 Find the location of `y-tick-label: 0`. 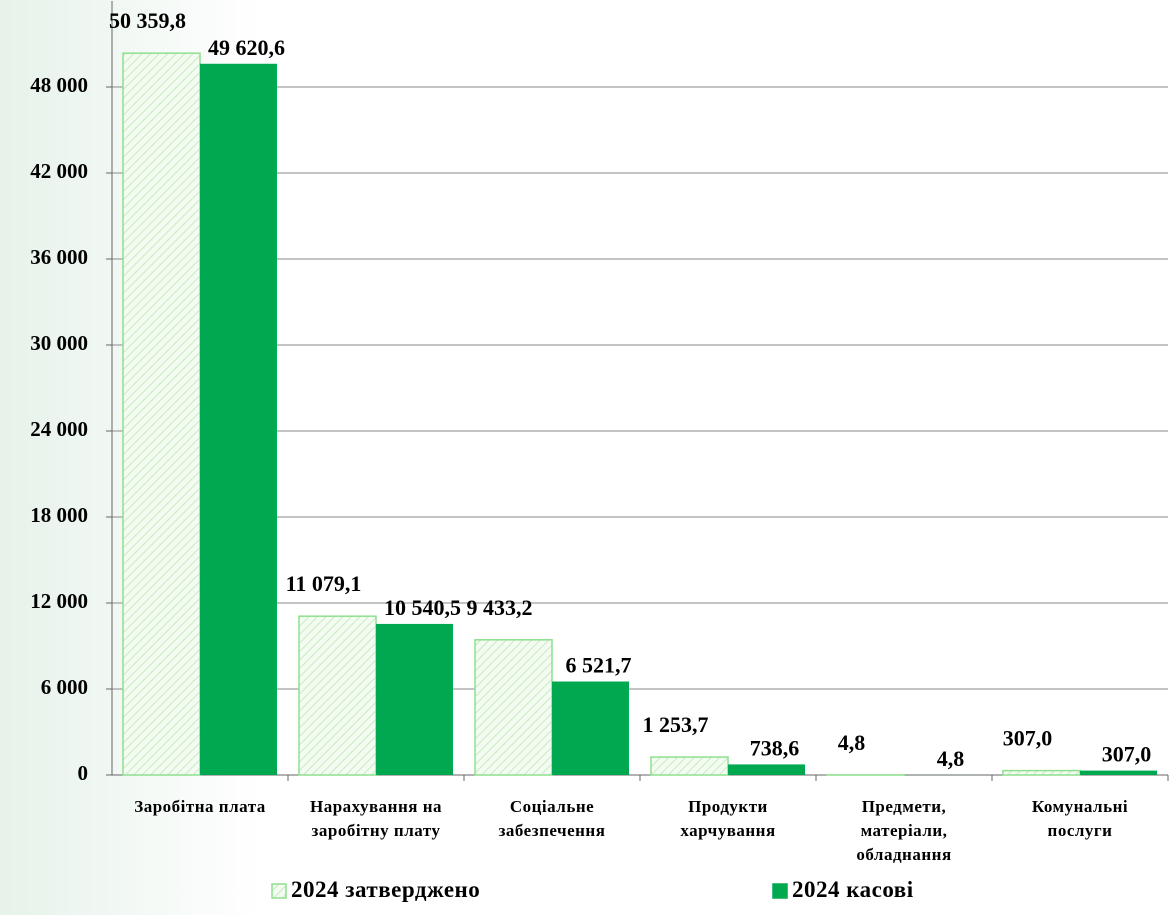

y-tick-label: 0 is located at coordinates (83, 773).